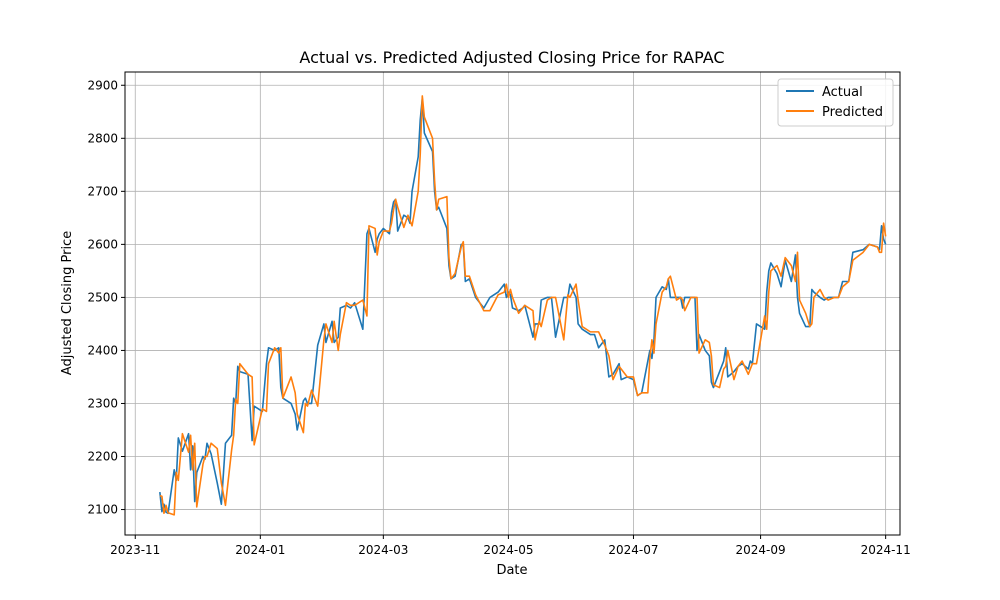 The image size is (1000, 600). What do you see at coordinates (102, 297) in the screenshot?
I see `y-tick-label: 2500` at bounding box center [102, 297].